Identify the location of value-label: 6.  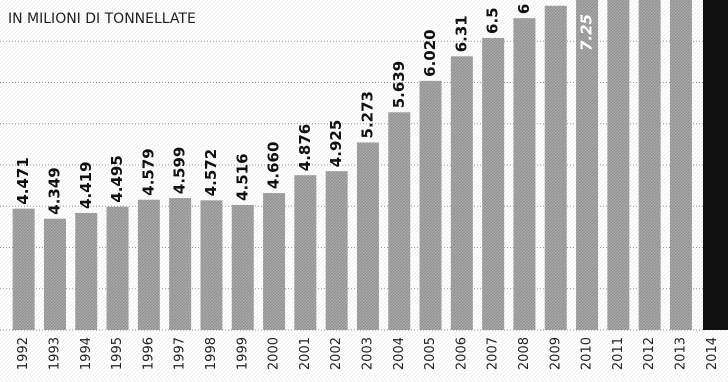
(524, 9).